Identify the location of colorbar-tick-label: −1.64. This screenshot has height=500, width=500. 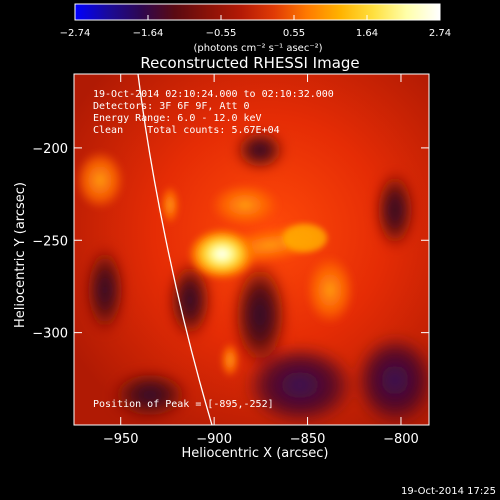
(148, 33).